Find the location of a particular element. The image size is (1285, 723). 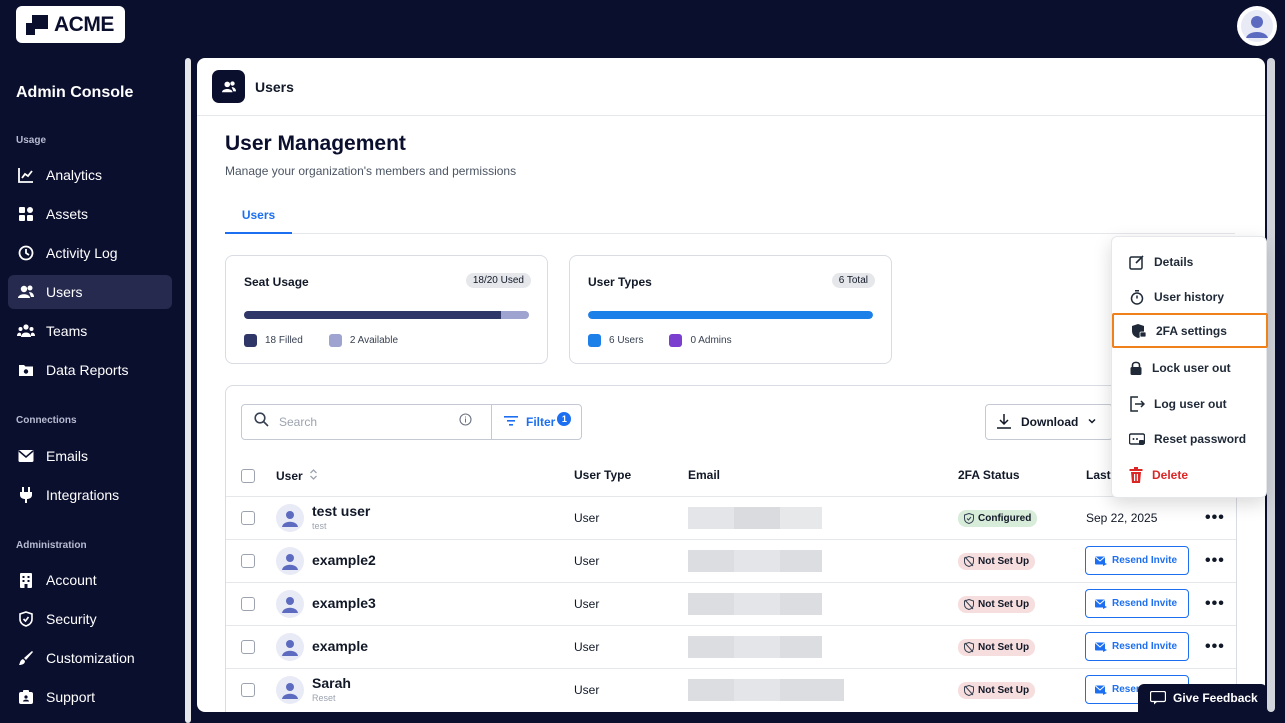

menu-item-reset-password: Reset password is located at coordinates (1189, 438).